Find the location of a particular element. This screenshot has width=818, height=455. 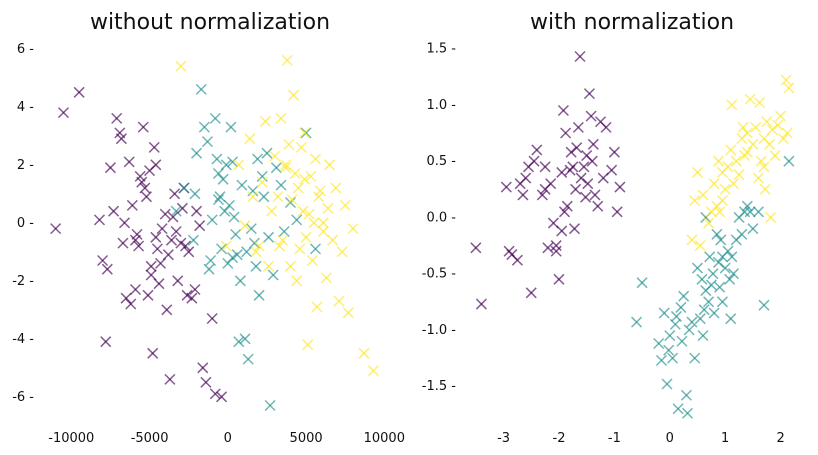

left-y-tick-label: -4 - is located at coordinates (23, 339).